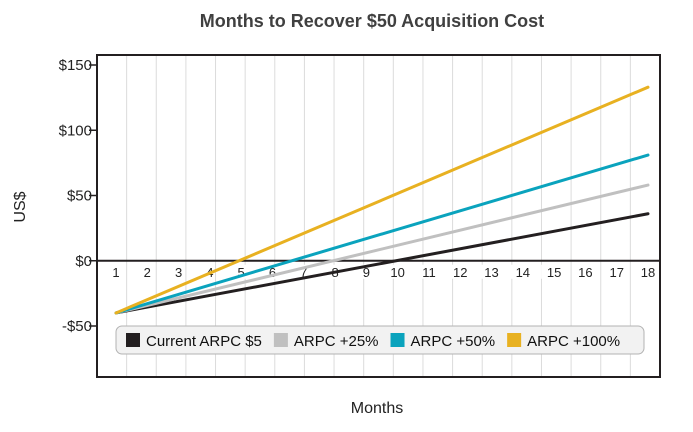 The image size is (693, 432). What do you see at coordinates (241, 272) in the screenshot?
I see `x-tick-label: 5` at bounding box center [241, 272].